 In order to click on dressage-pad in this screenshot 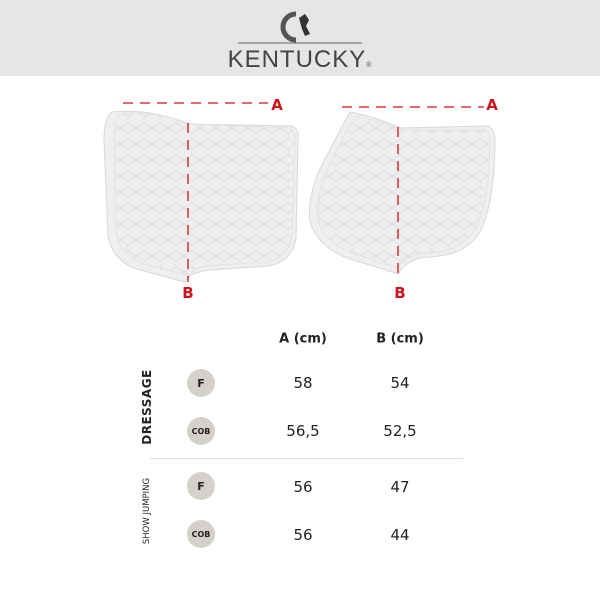, I will do `click(201, 196)`.